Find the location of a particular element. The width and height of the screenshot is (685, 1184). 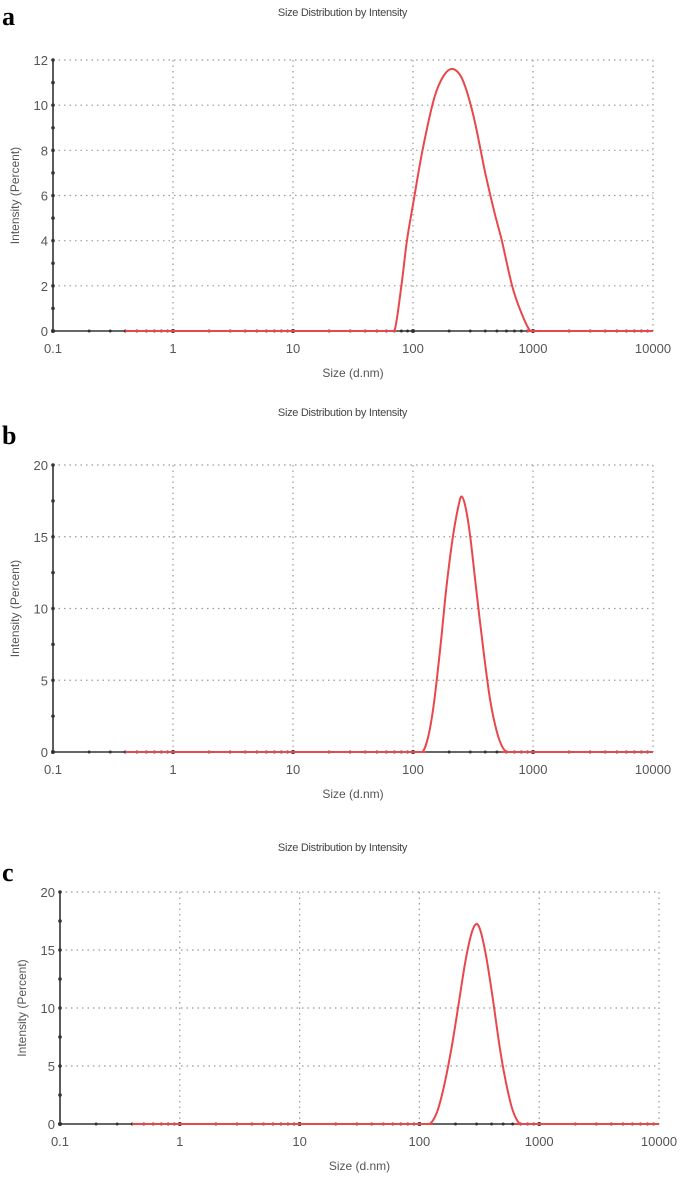

y-tick-label: 15 is located at coordinates (48, 950).